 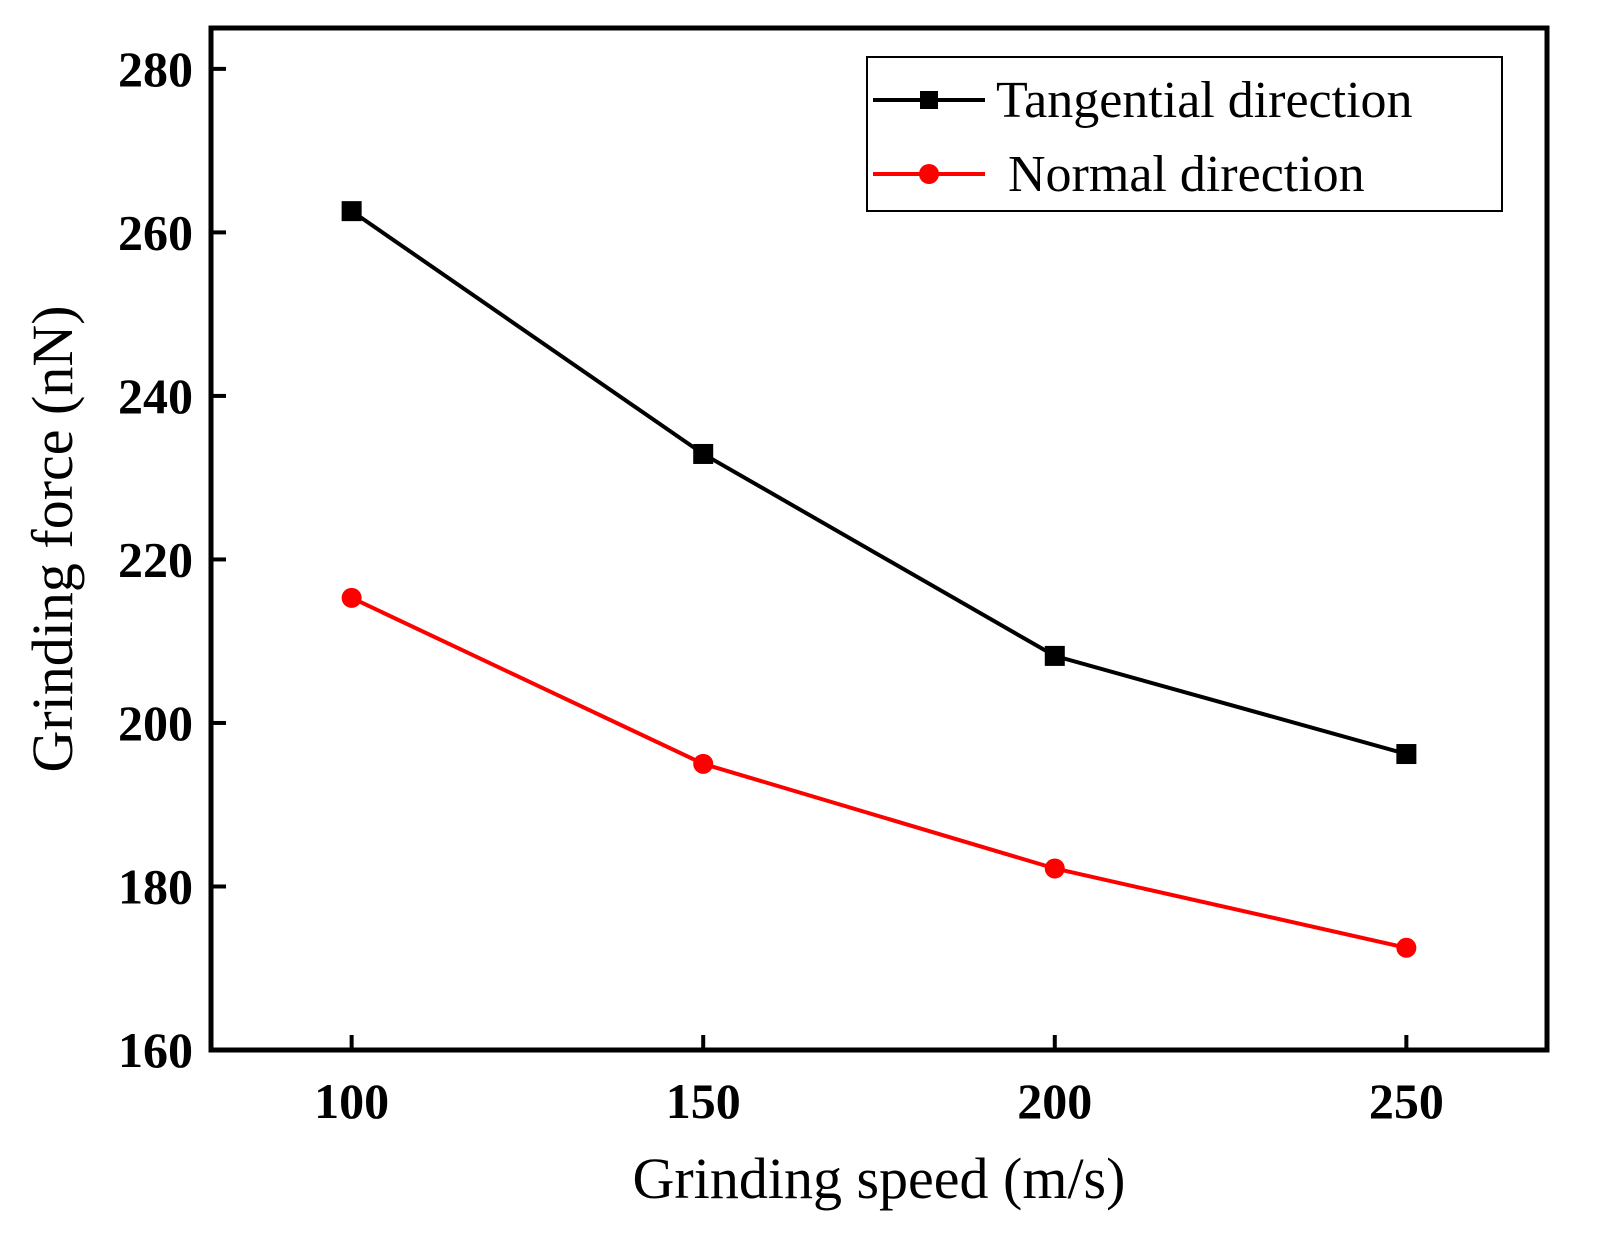 What do you see at coordinates (155, 1050) in the screenshot?
I see `y-tick-label: 160` at bounding box center [155, 1050].